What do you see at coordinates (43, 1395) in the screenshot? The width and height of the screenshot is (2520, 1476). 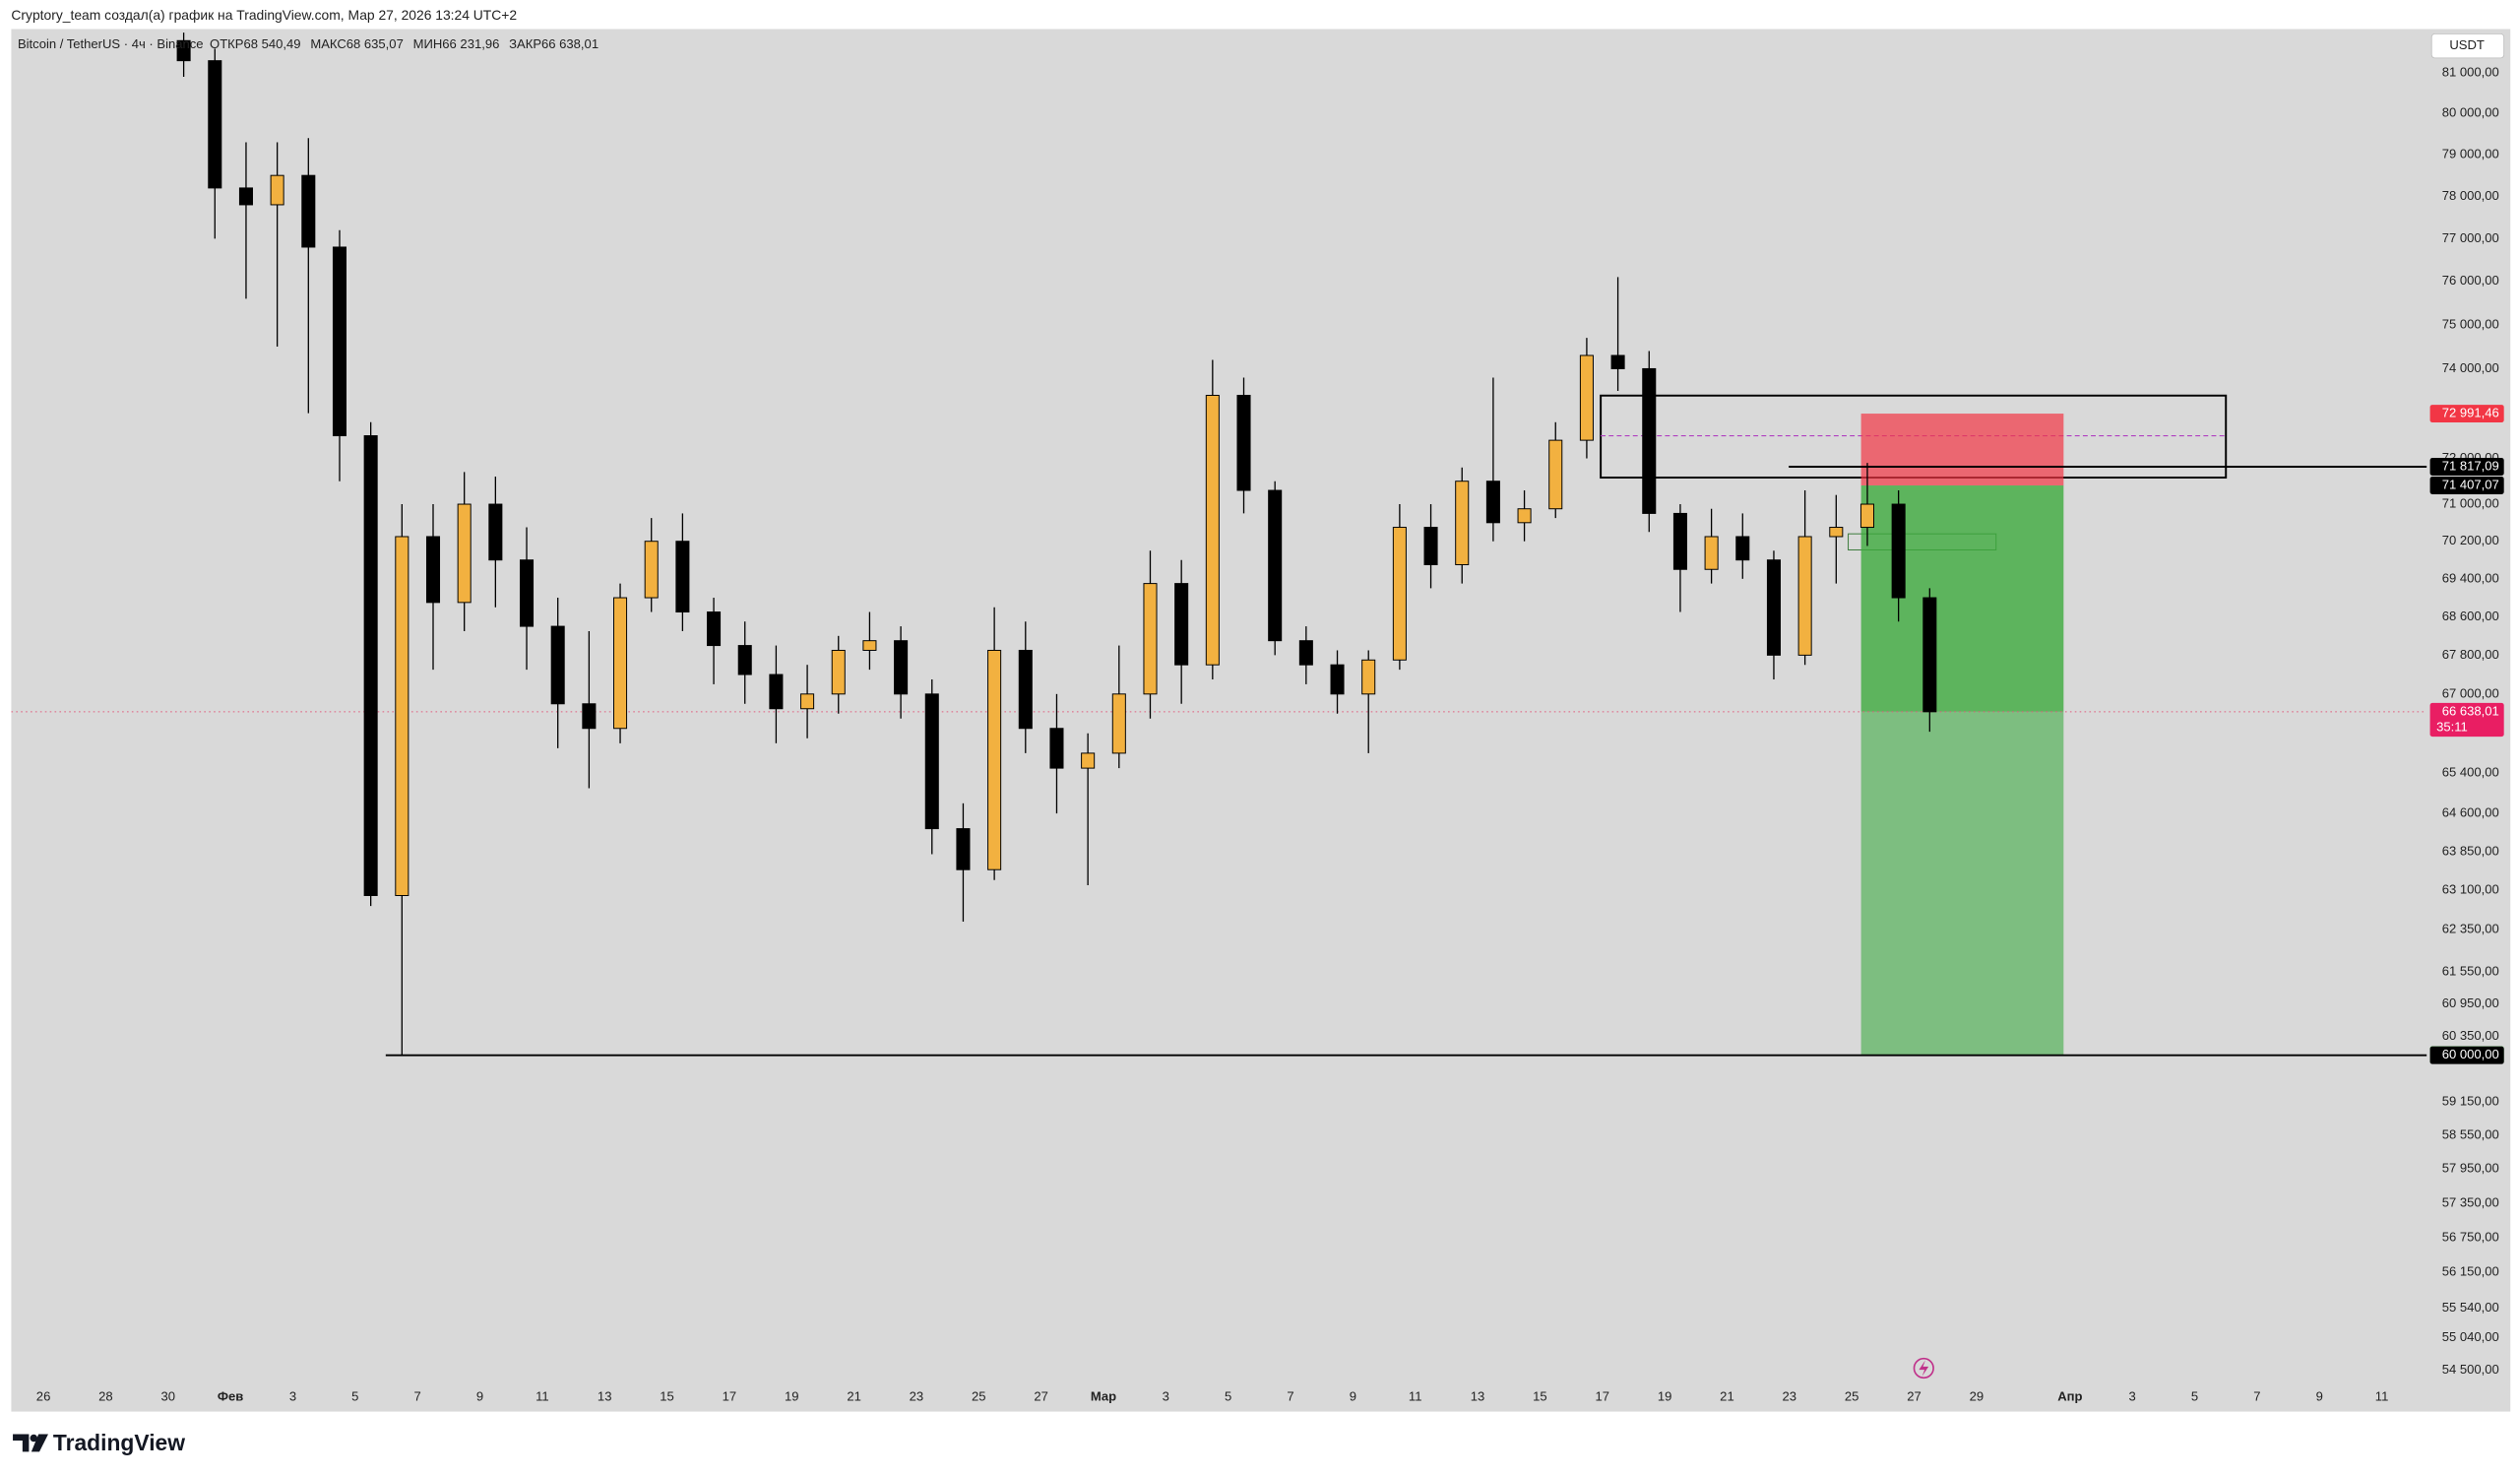 I see `x-tick-label: 26` at bounding box center [43, 1395].